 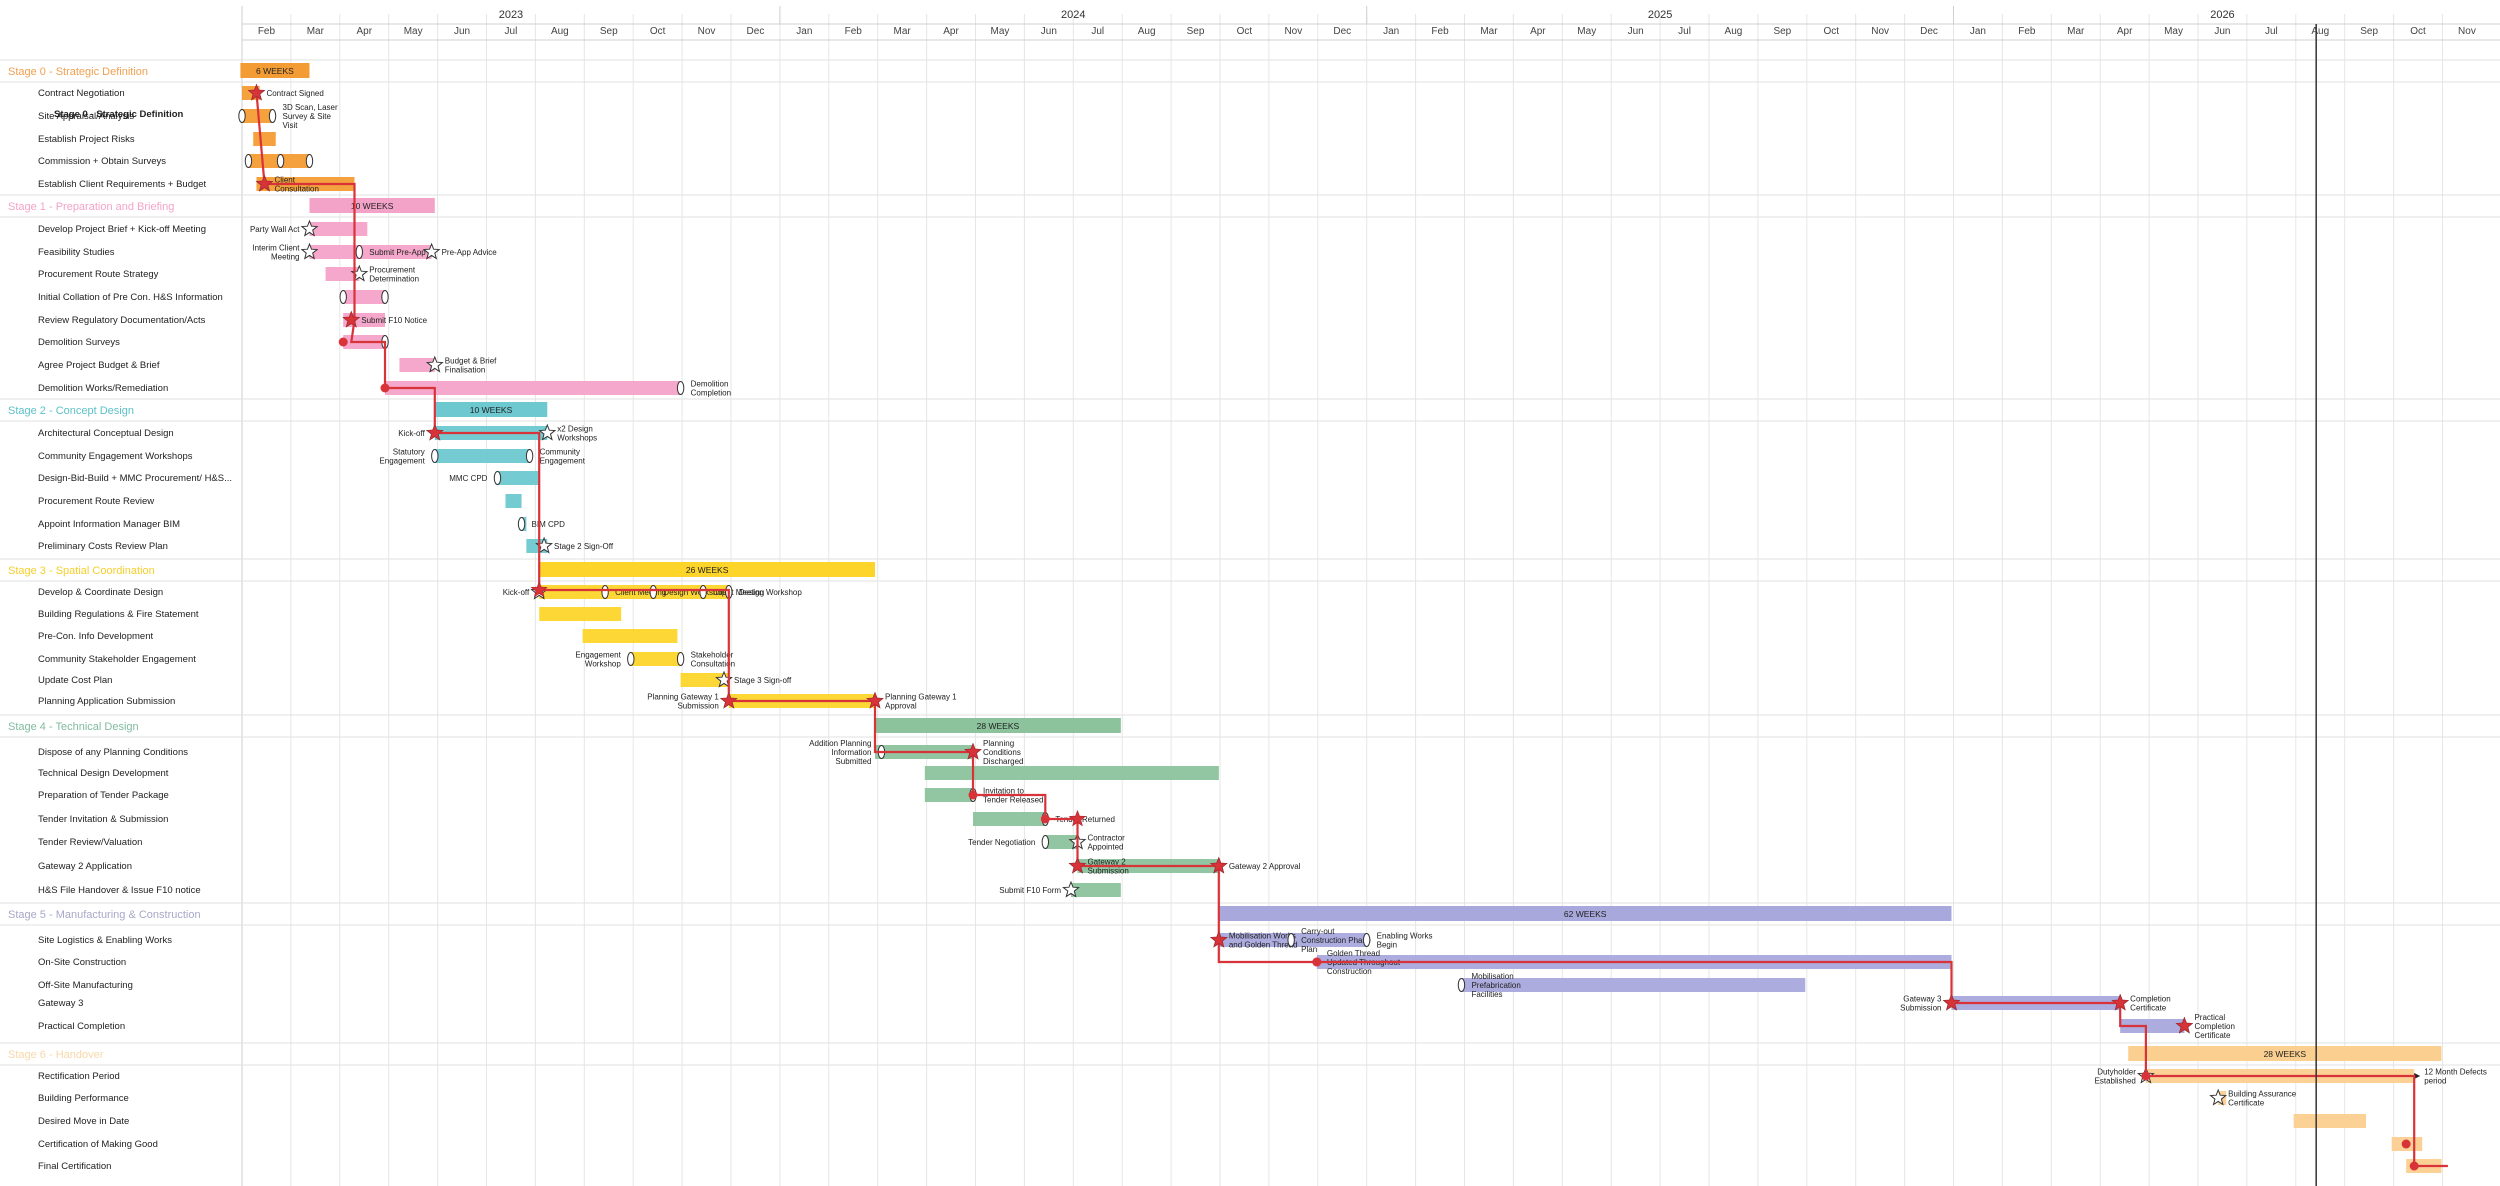 What do you see at coordinates (122, 229) in the screenshot?
I see `task-label: Develop Project Brief + Kick-off Meeting` at bounding box center [122, 229].